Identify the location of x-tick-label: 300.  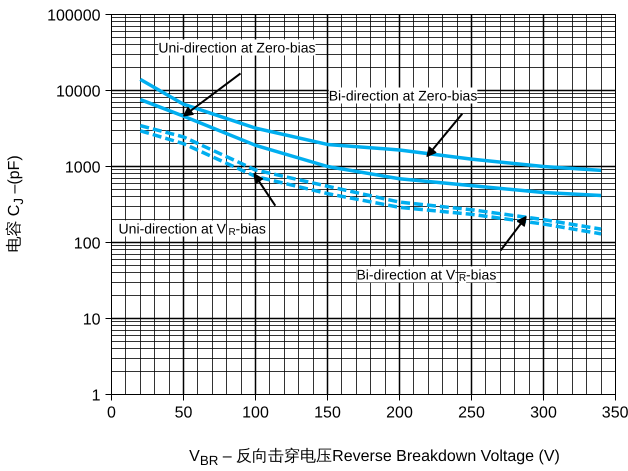
(543, 413).